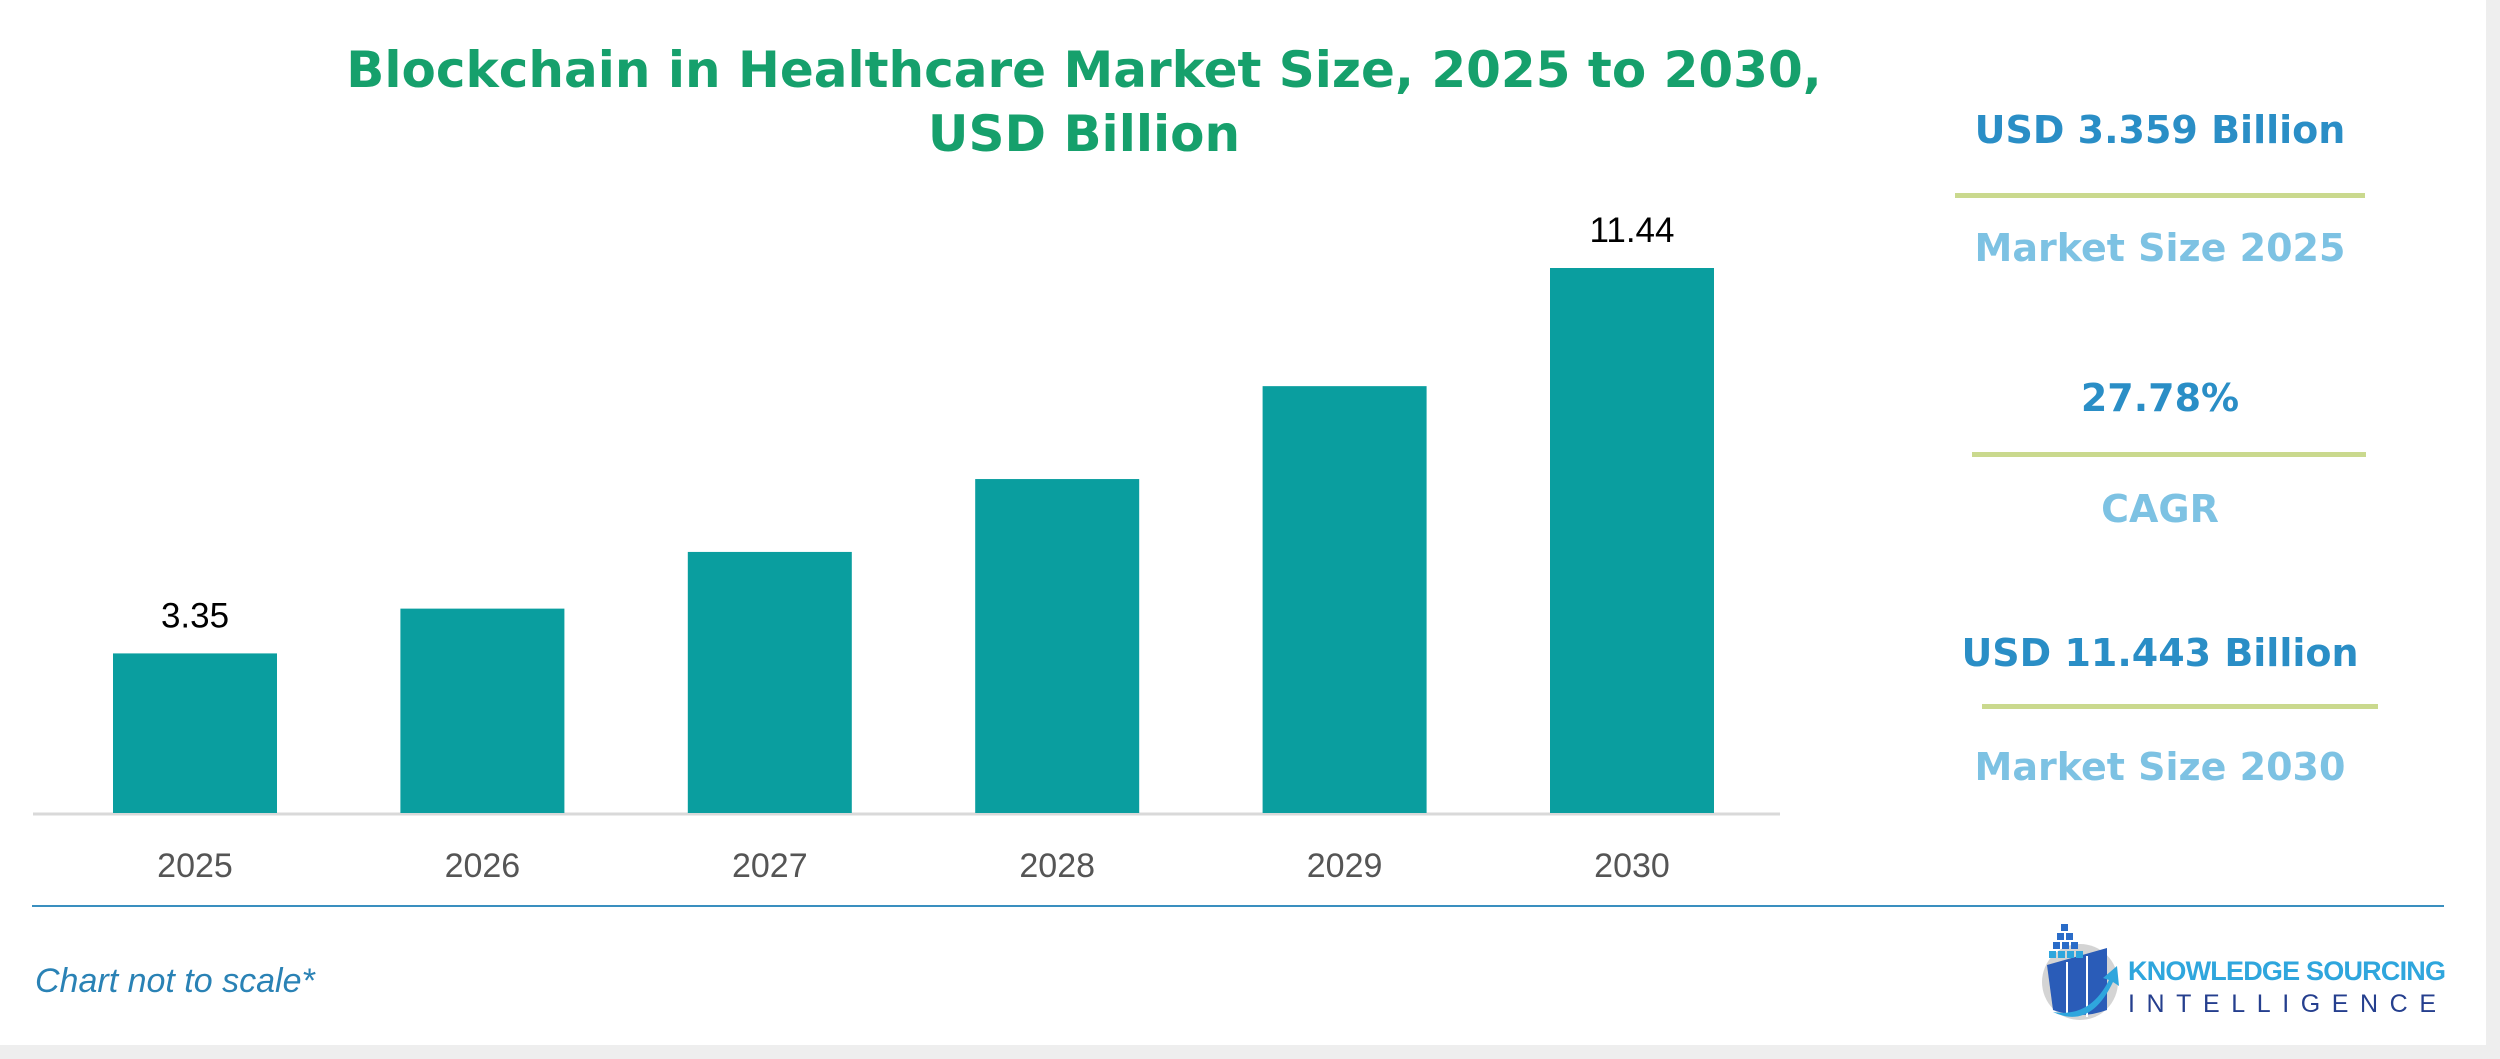 This screenshot has width=2500, height=1059. What do you see at coordinates (1632, 540) in the screenshot?
I see `bar-2030` at bounding box center [1632, 540].